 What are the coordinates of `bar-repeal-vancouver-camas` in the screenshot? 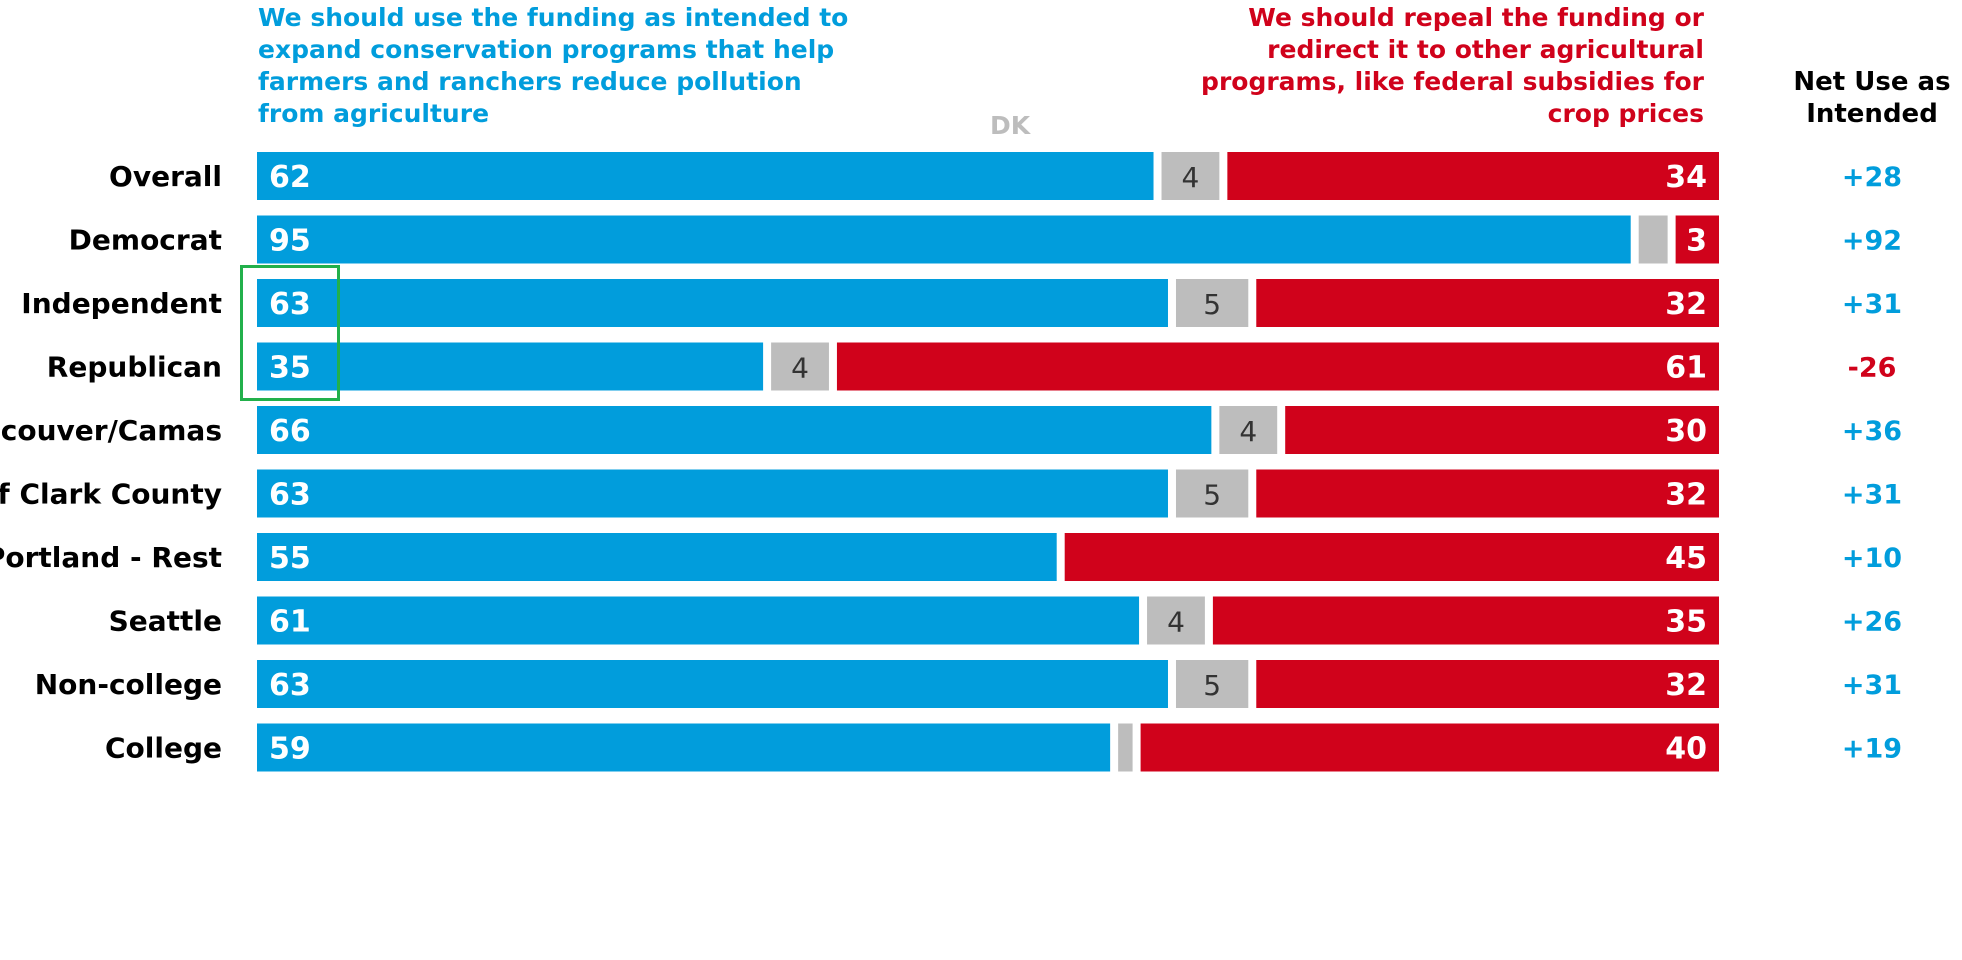 It's located at (1502, 430).